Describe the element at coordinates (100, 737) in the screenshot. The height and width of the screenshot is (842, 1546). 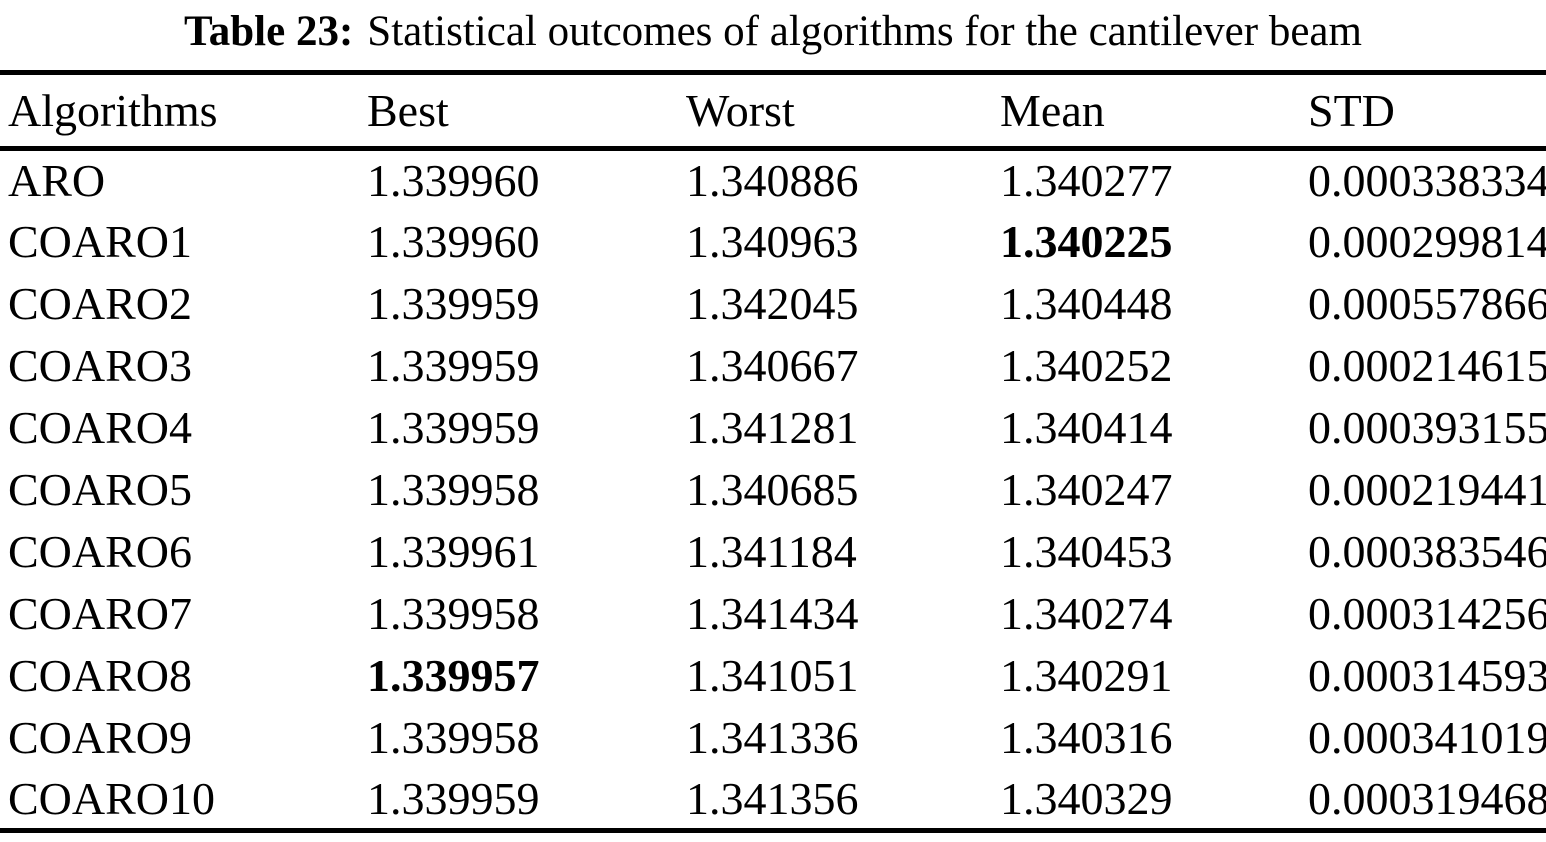
I see `algorithm-name-cell: COARO9` at that location.